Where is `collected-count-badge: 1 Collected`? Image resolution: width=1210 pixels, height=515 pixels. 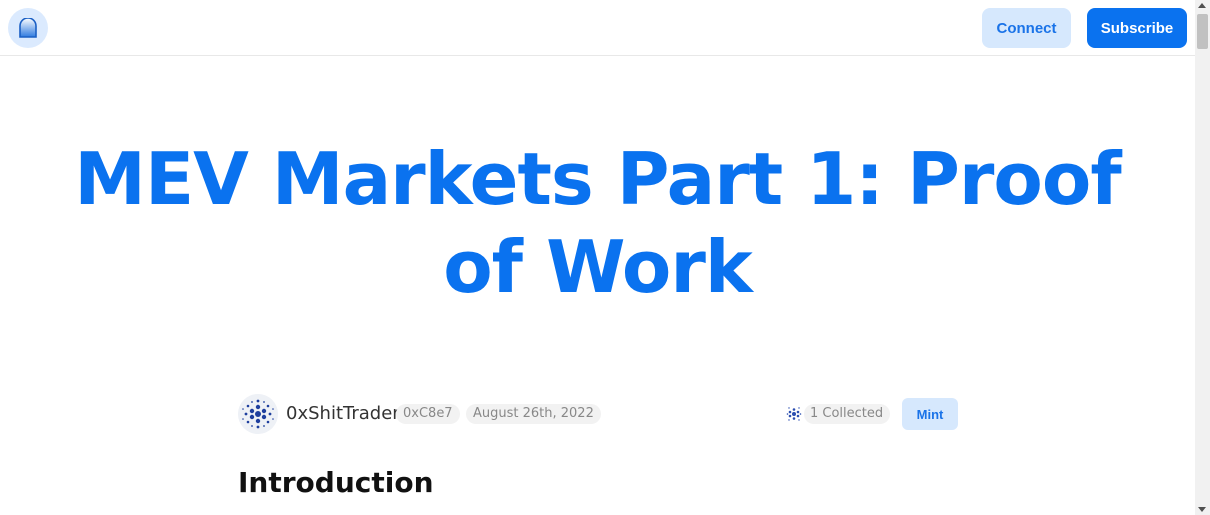
collected-count-badge: 1 Collected is located at coordinates (847, 414).